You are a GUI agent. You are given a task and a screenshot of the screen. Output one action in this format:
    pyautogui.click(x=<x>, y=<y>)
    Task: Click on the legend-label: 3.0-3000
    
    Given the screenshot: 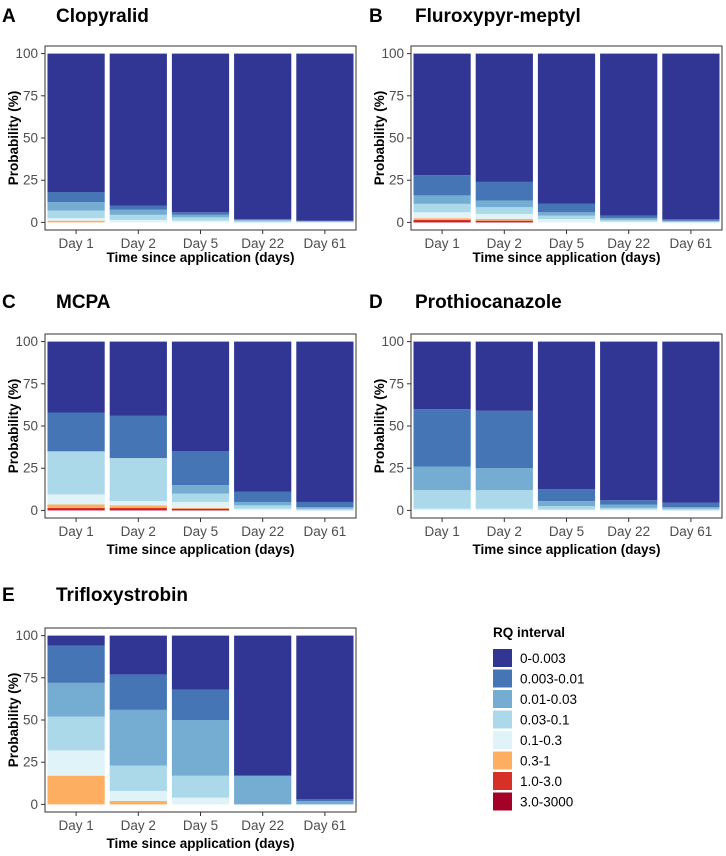 What is the action you would take?
    pyautogui.click(x=546, y=802)
    